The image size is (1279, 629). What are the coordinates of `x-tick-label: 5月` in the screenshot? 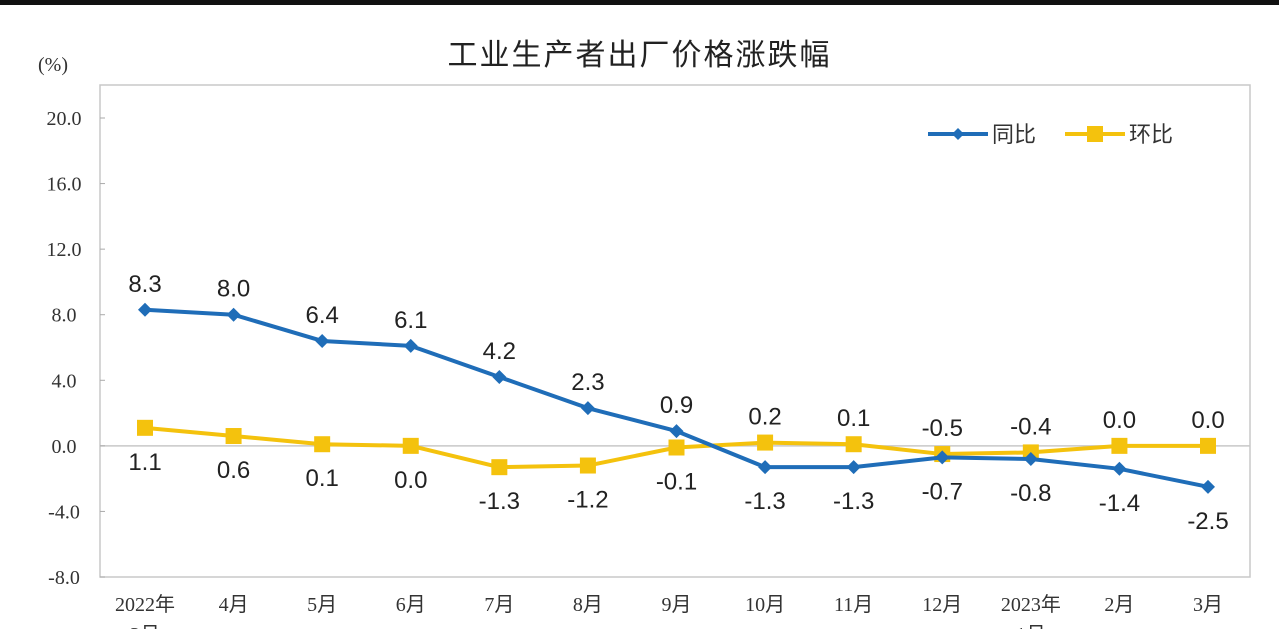 It's located at (322, 605).